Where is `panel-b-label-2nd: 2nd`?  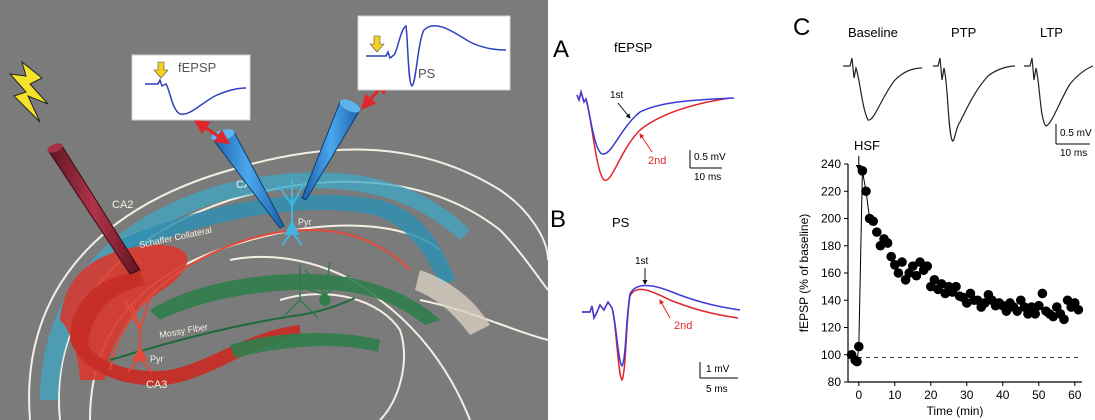 panel-b-label-2nd: 2nd is located at coordinates (683, 326).